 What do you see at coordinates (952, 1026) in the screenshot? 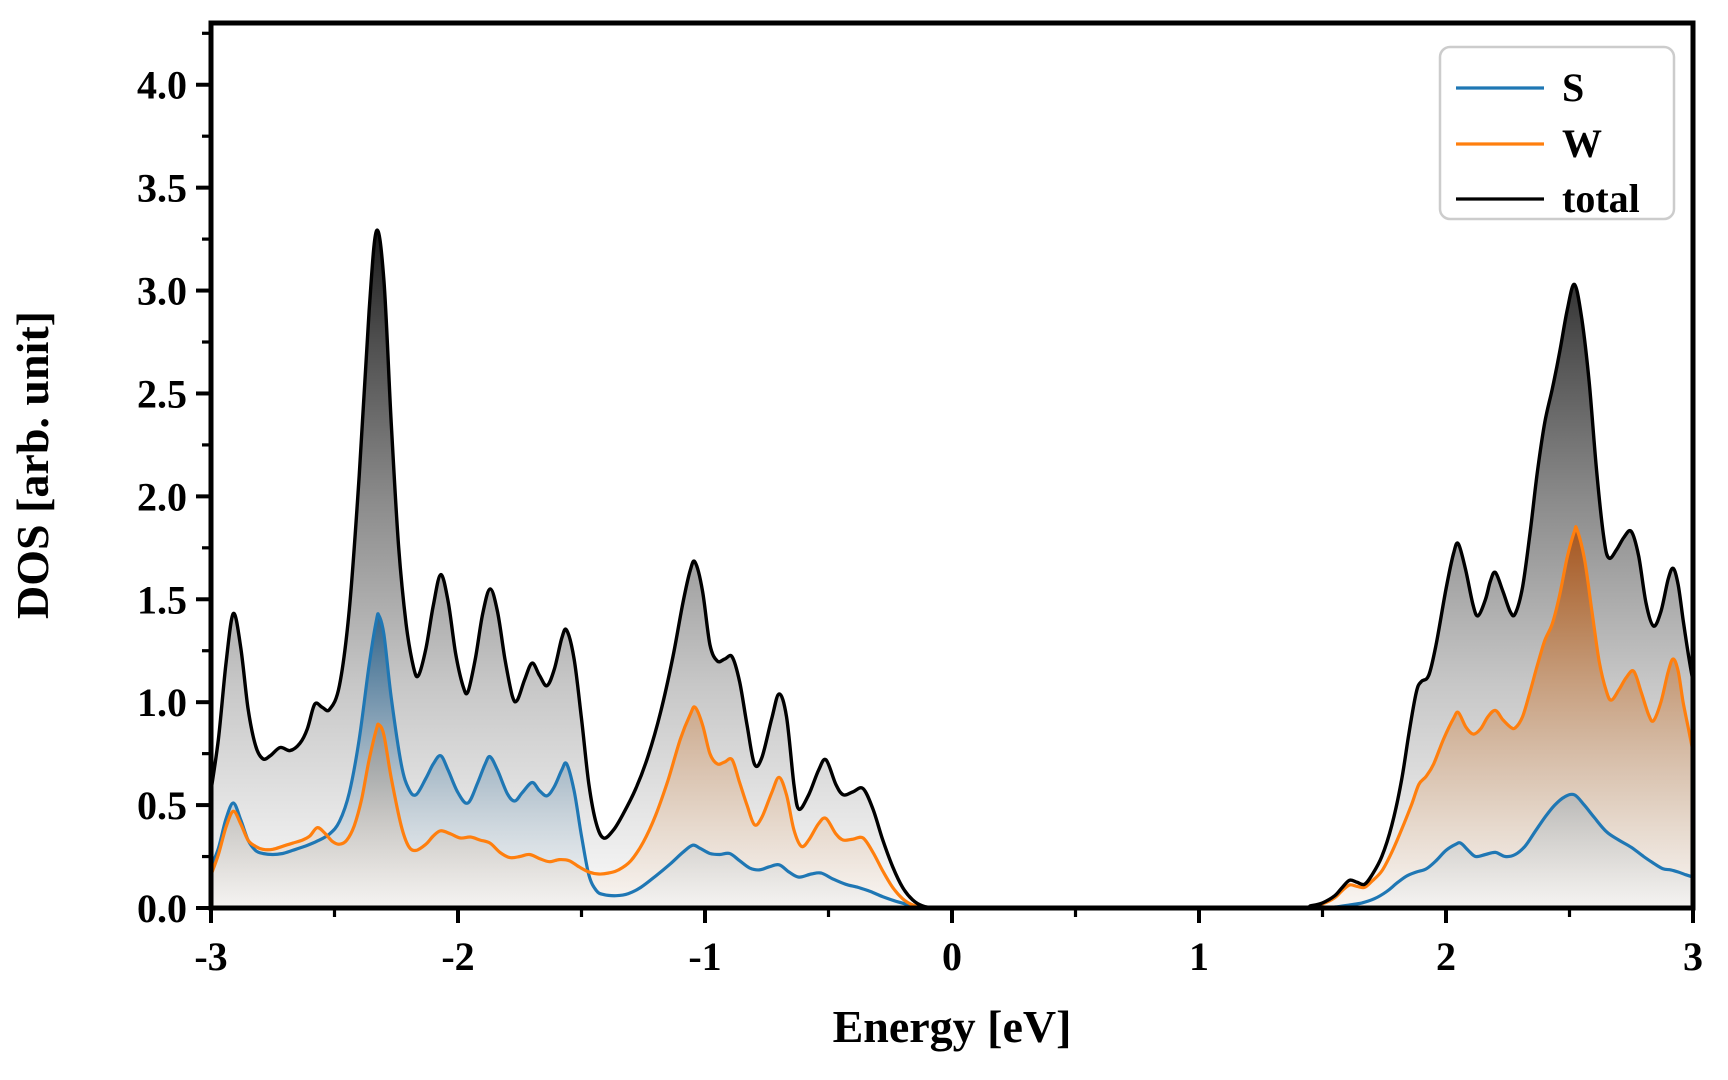
I see `x-axis-label: Energy [eV]` at bounding box center [952, 1026].